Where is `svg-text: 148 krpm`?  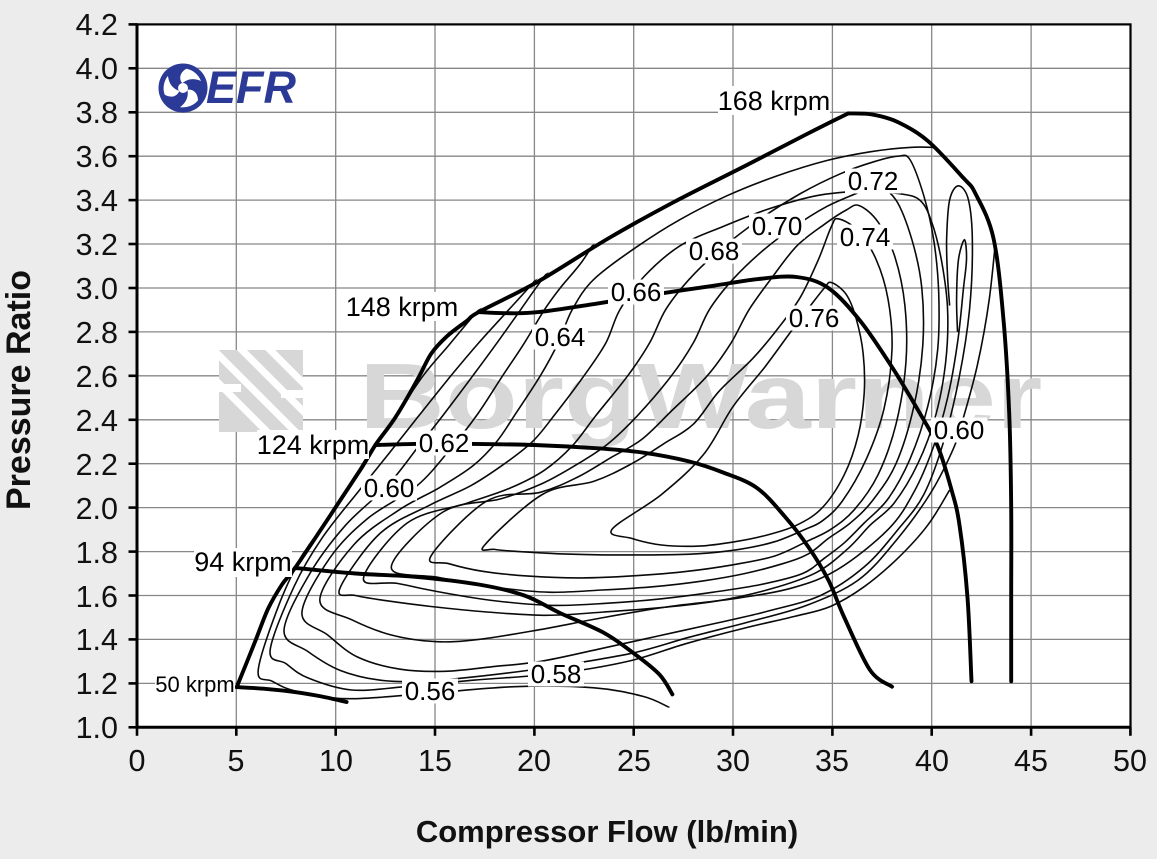
svg-text: 148 krpm is located at coordinates (402, 307).